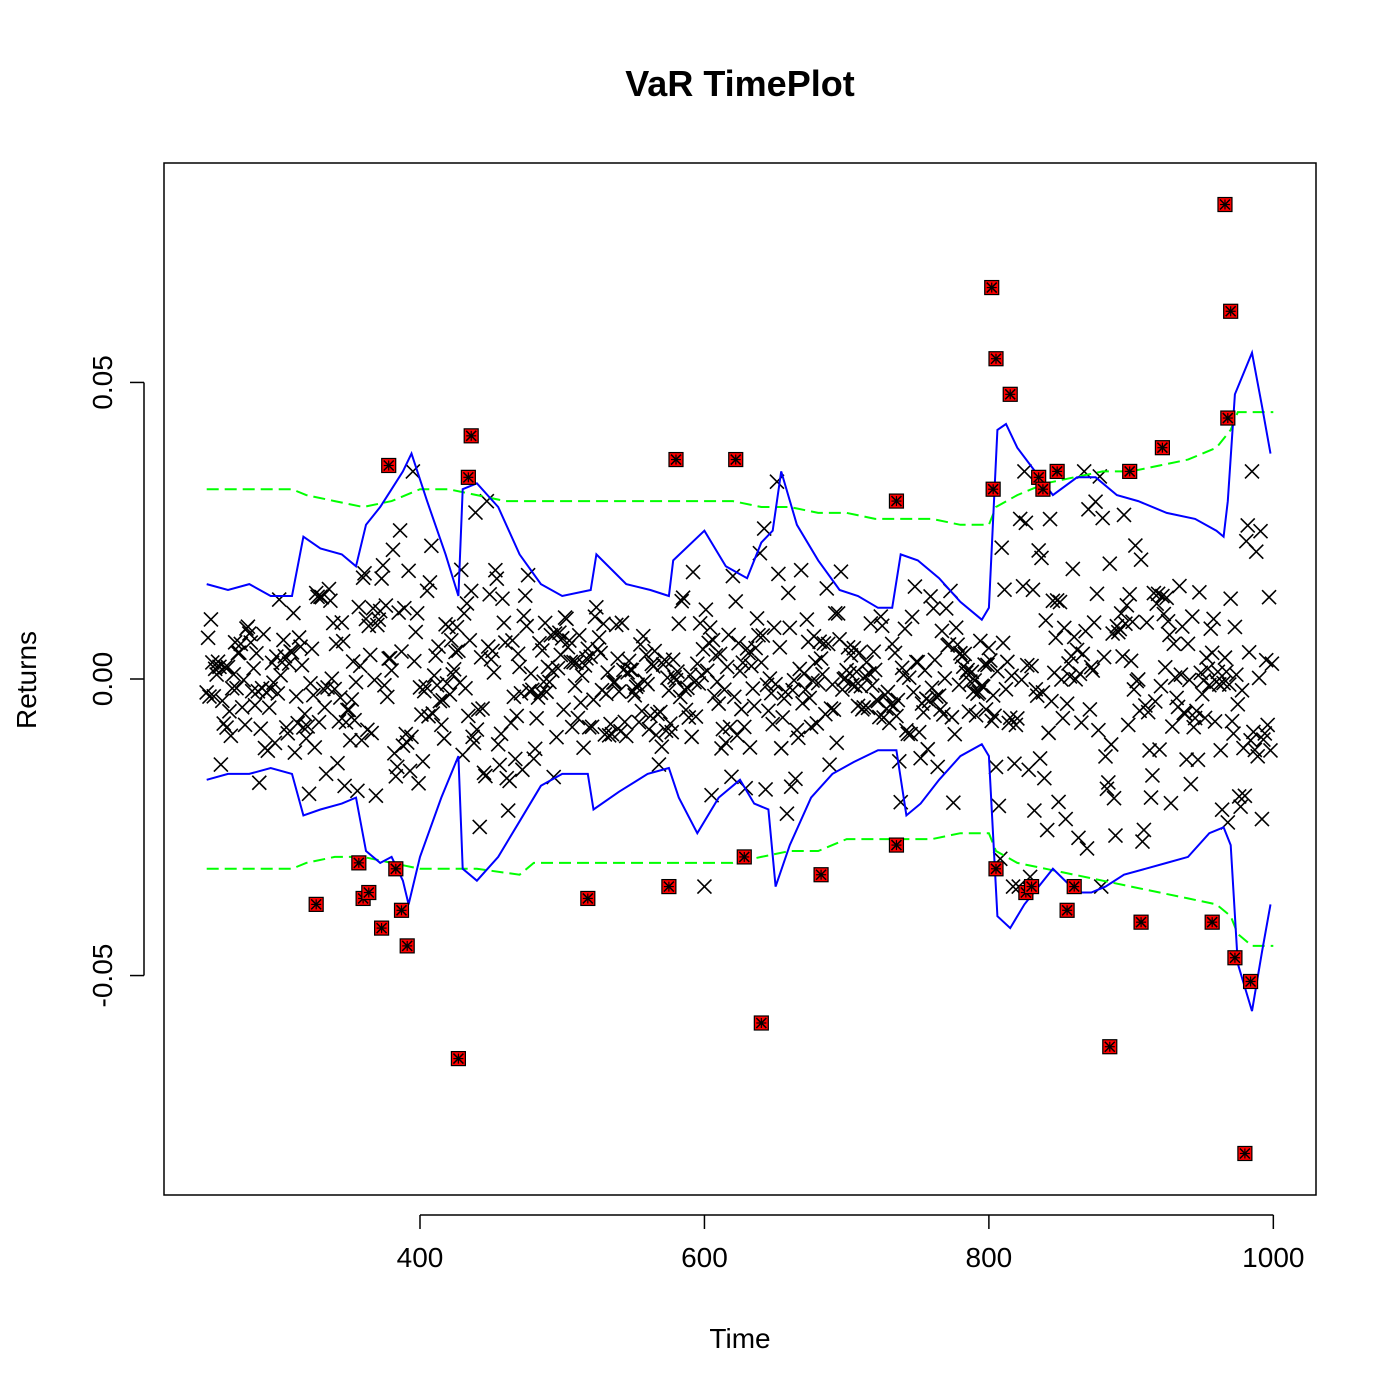 This screenshot has width=1400, height=1400. What do you see at coordinates (26, 680) in the screenshot?
I see `y-axis-label: Returns` at bounding box center [26, 680].